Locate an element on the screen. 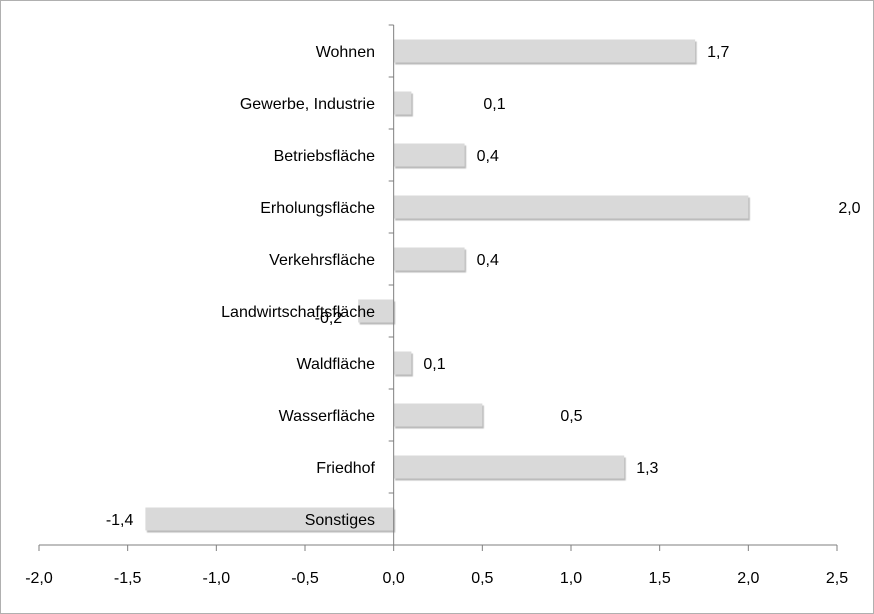 The width and height of the screenshot is (874, 614). value-label-9: -1,4 is located at coordinates (120, 520).